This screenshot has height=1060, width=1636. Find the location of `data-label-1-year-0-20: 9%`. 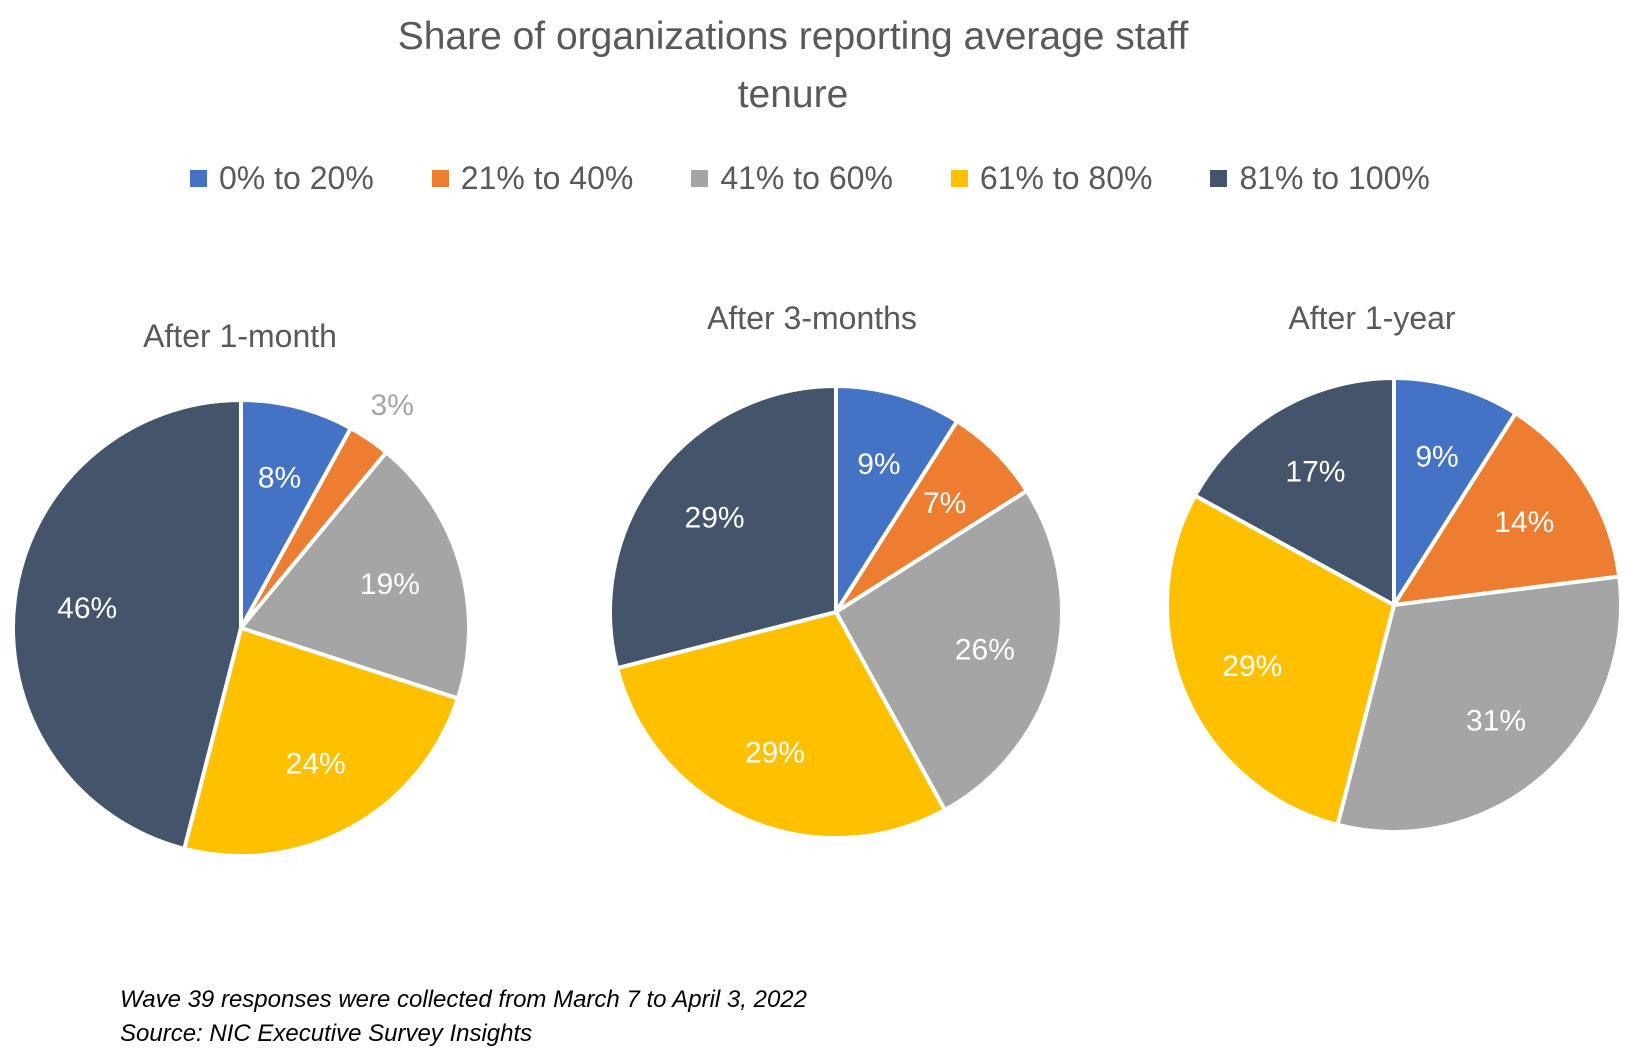

data-label-1-year-0-20: 9% is located at coordinates (1436, 456).